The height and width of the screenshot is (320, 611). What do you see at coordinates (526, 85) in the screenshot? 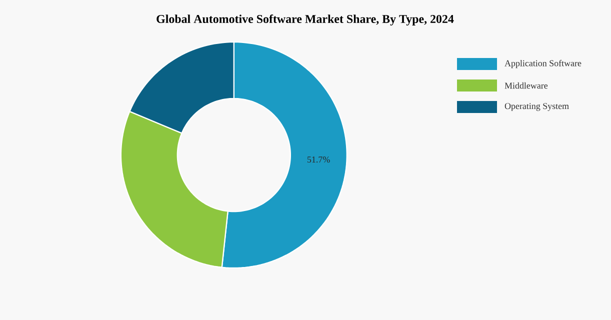
I see `legend-label: Middleware` at bounding box center [526, 85].